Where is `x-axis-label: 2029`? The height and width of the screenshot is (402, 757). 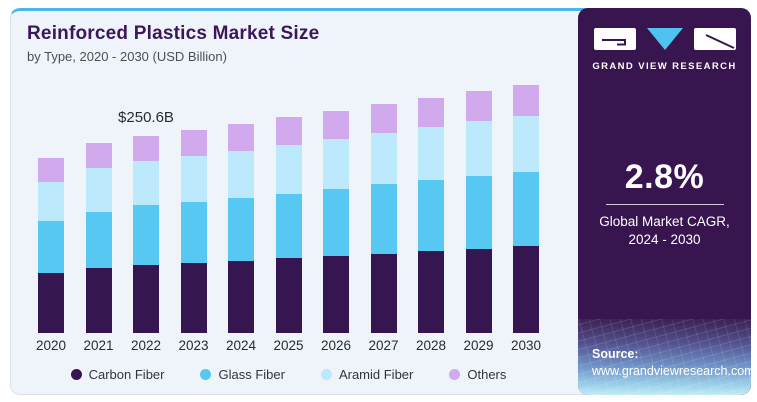
x-axis-label: 2029 is located at coordinates (478, 345).